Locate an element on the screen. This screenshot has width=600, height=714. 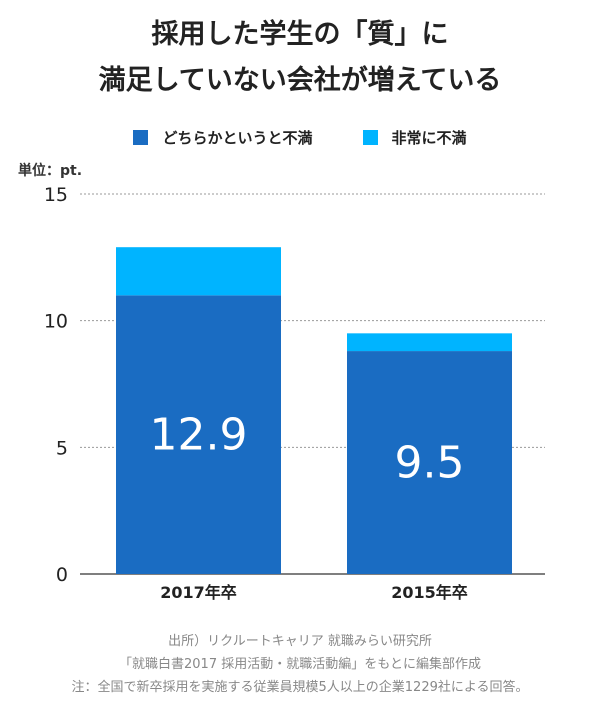
legend-label: 非常に不満 is located at coordinates (429, 138).